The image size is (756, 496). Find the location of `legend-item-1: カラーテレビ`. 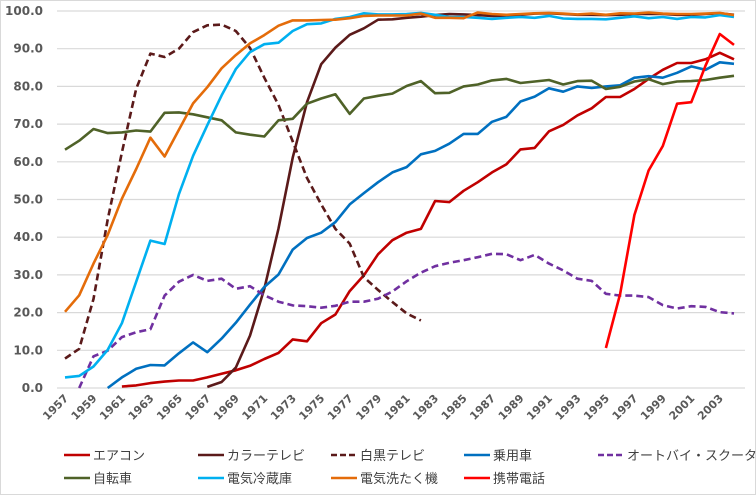

legend-item-1: カラーテレビ is located at coordinates (251, 456).